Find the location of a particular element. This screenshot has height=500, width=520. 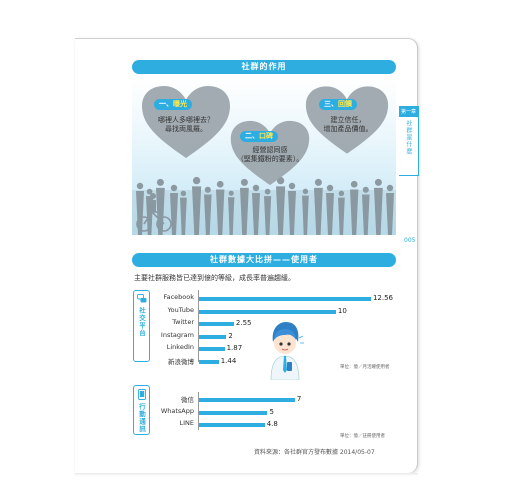

bar-category-label: LinkedIn is located at coordinates (180, 347).